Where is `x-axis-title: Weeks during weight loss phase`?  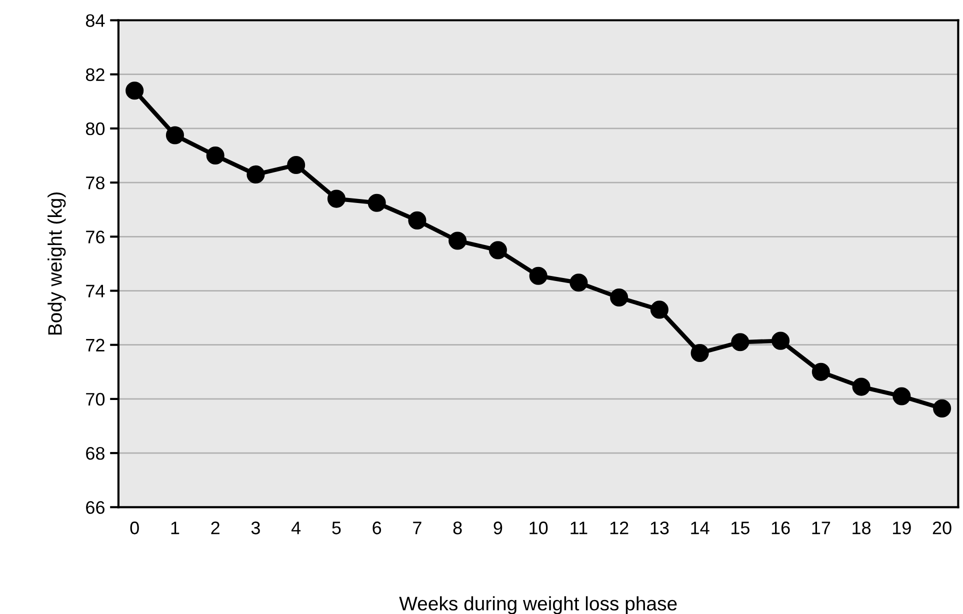 x-axis-title: Weeks during weight loss phase is located at coordinates (538, 605).